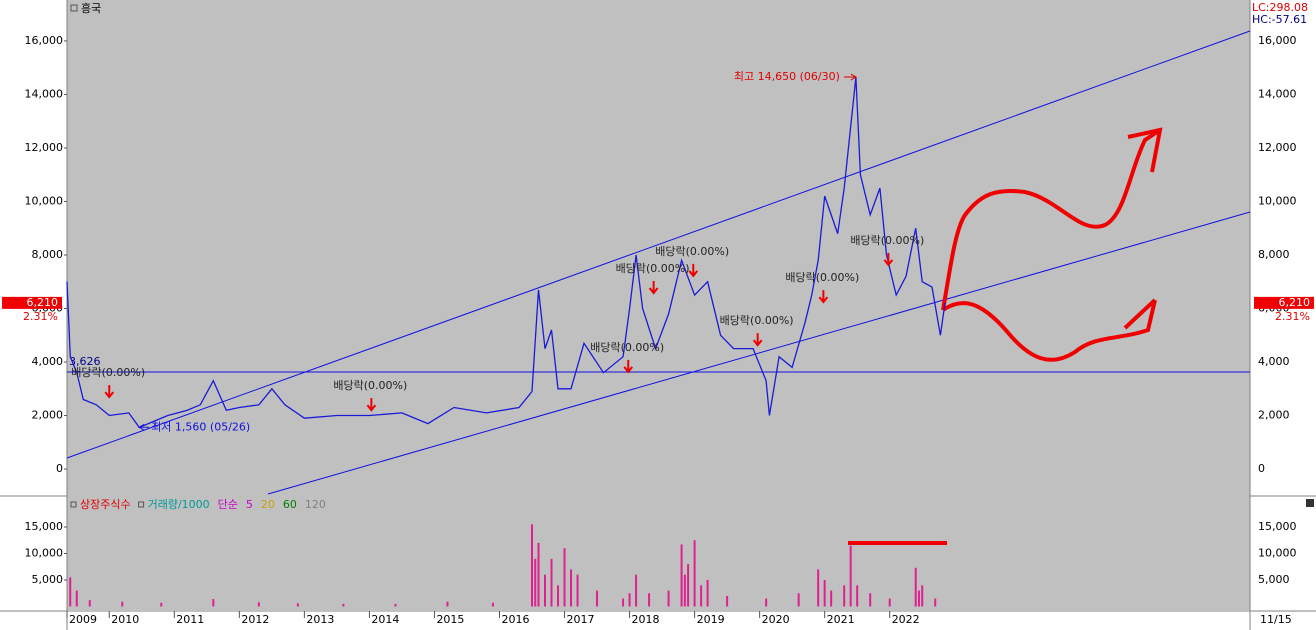  I want to click on x-tick-label: 2010, so click(125, 619).